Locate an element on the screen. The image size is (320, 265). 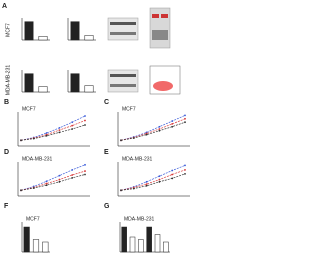
blot is located at coordinates (123, 81).